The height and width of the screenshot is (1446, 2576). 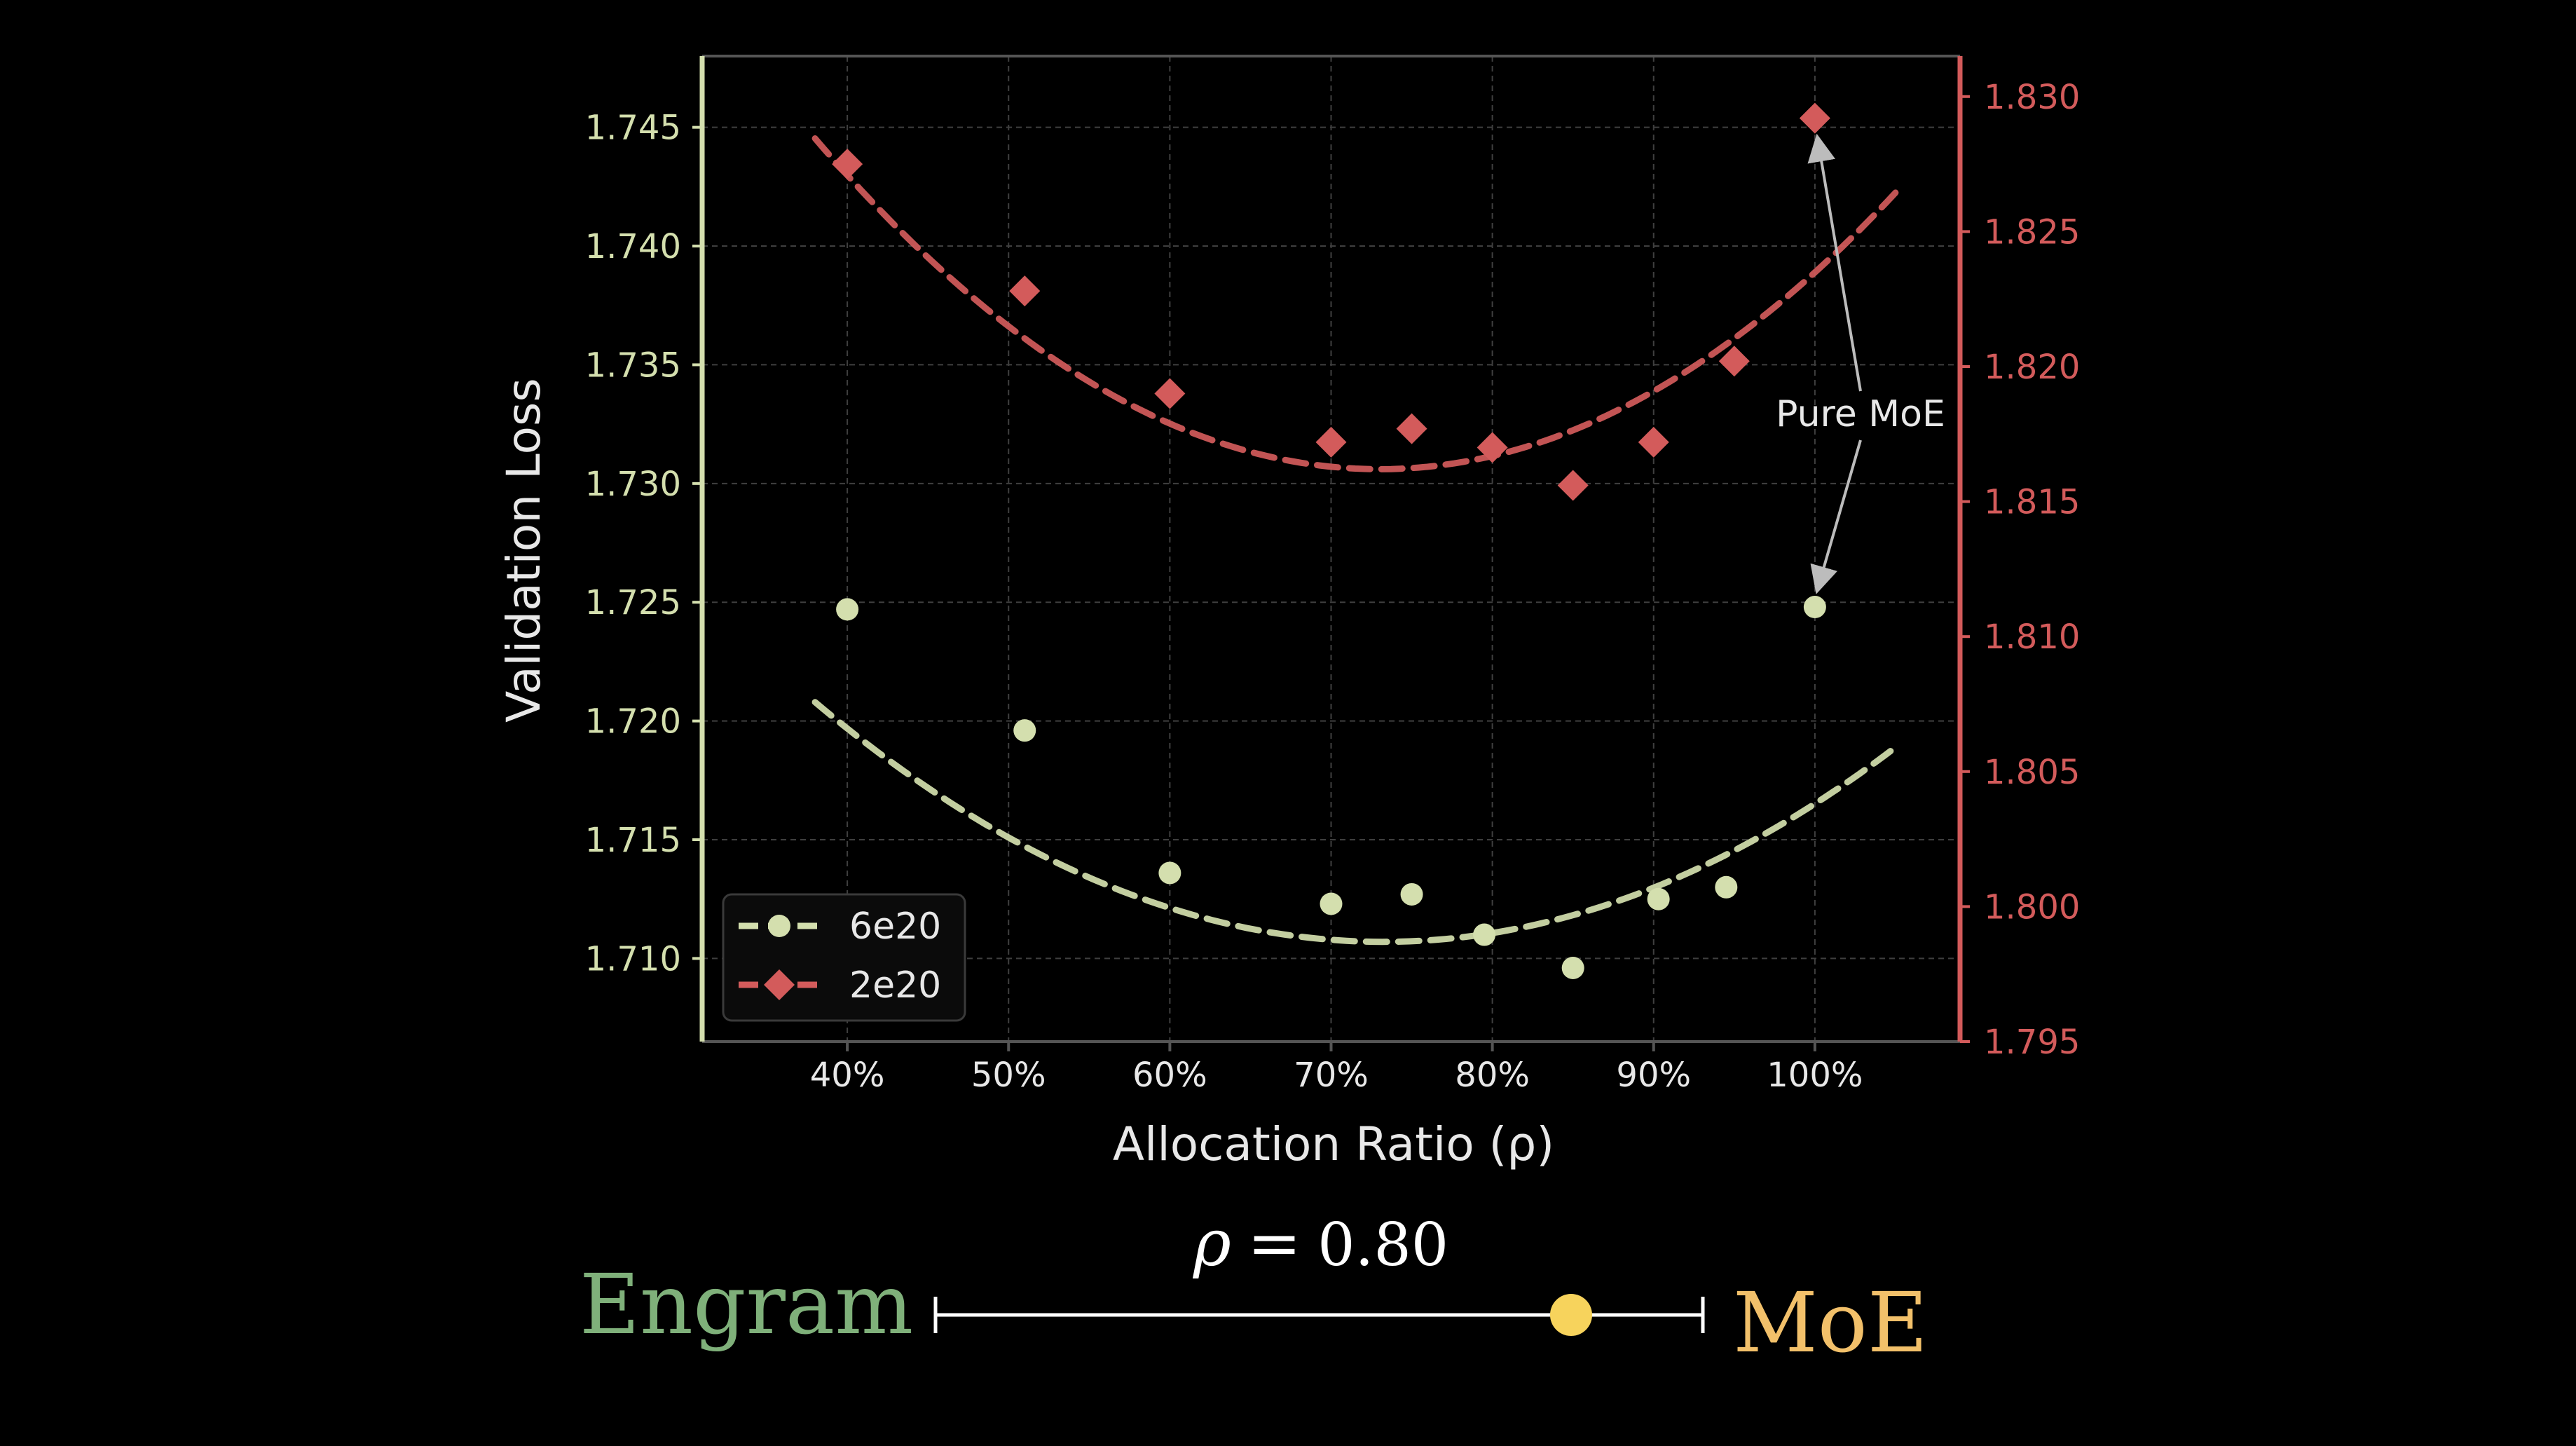 What do you see at coordinates (1008, 1075) in the screenshot?
I see `x-tick-label-1: 50%` at bounding box center [1008, 1075].